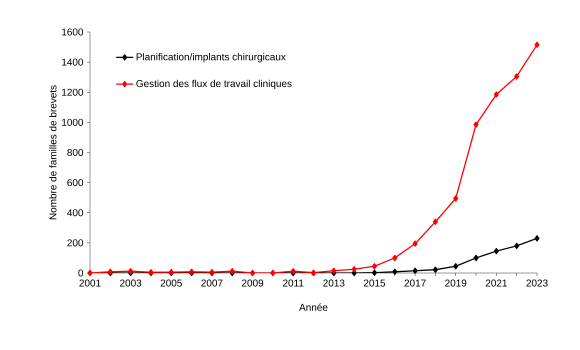  I want to click on legend-label: Planification/implants chirurgicaux, so click(211, 57).